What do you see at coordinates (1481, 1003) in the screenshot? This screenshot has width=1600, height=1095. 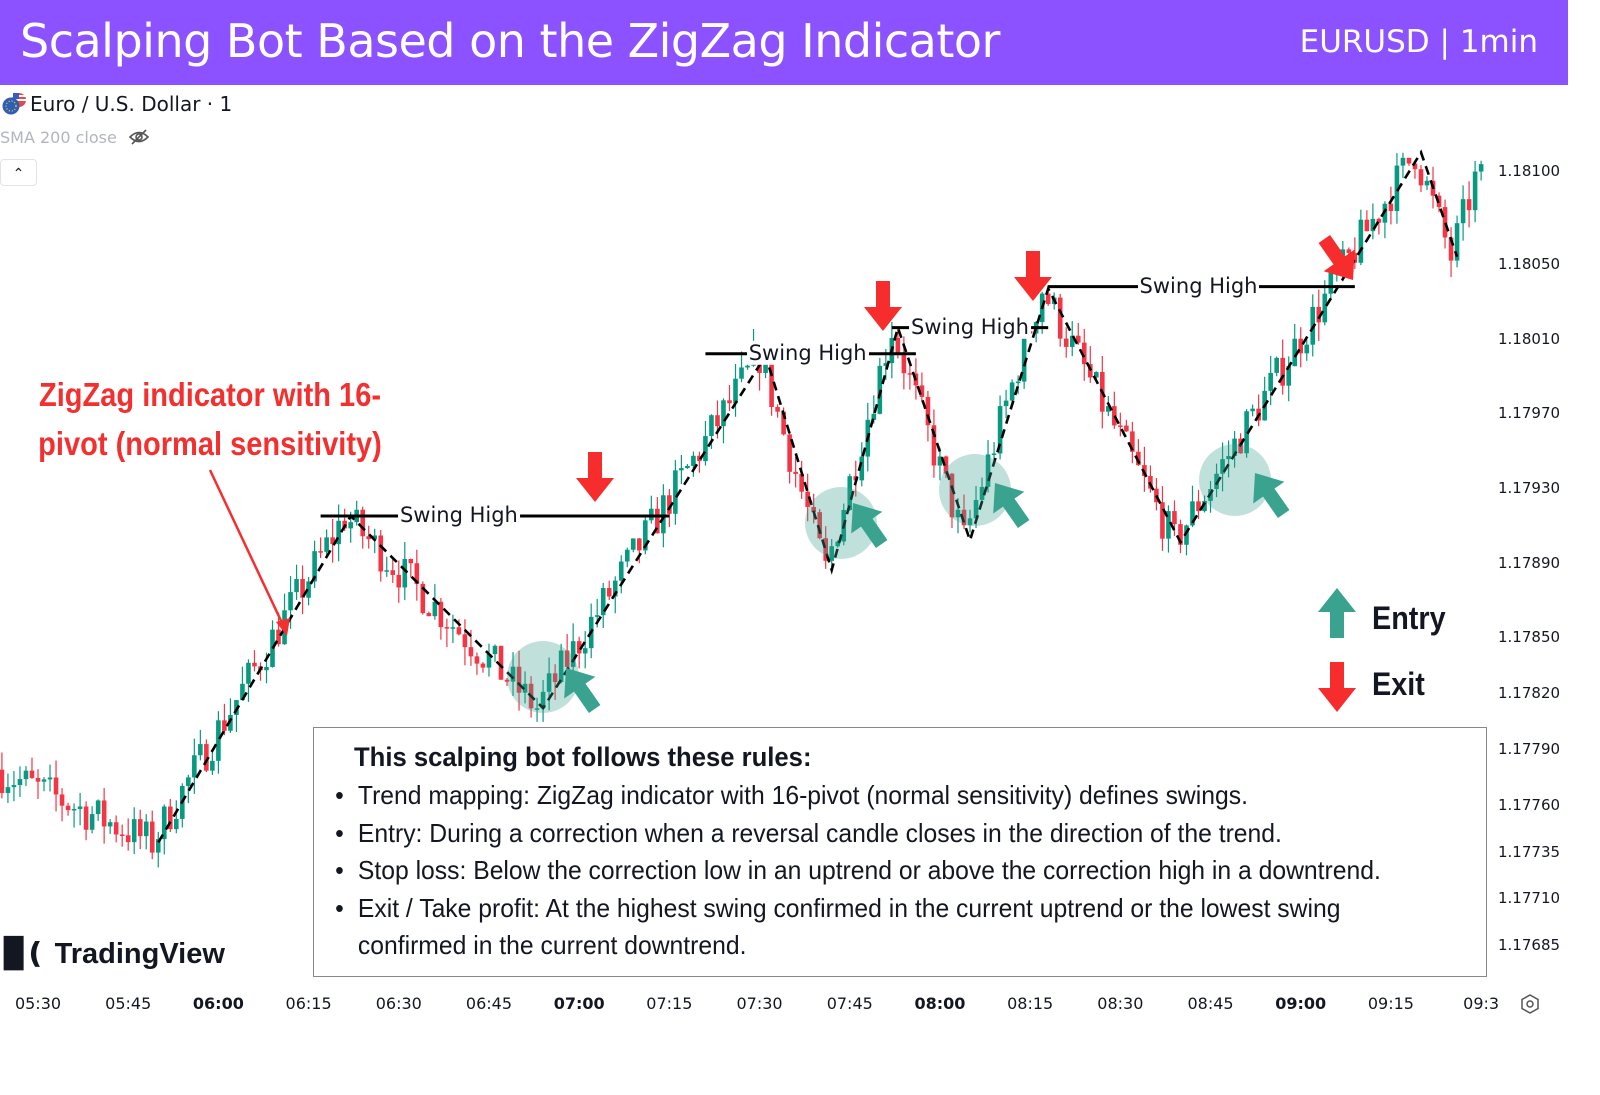 I see `time-tick-label: 09:3` at bounding box center [1481, 1003].